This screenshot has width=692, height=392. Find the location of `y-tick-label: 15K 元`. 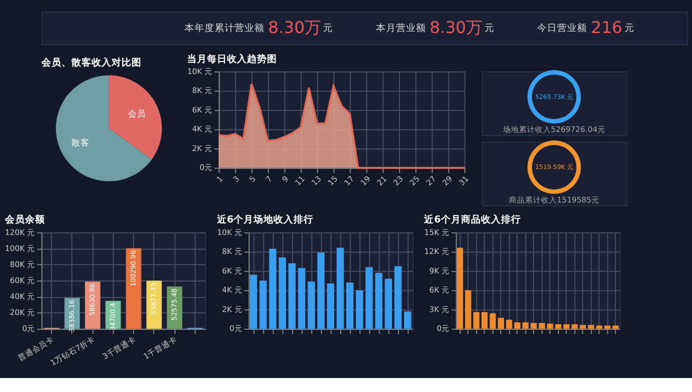

y-tick-label: 15K 元 is located at coordinates (437, 232).